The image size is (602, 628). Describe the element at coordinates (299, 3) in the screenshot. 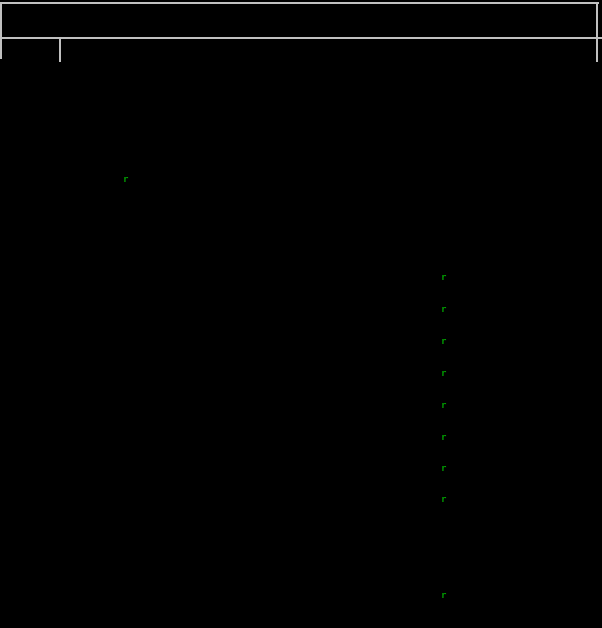

I see `header-table-border-top` at that location.